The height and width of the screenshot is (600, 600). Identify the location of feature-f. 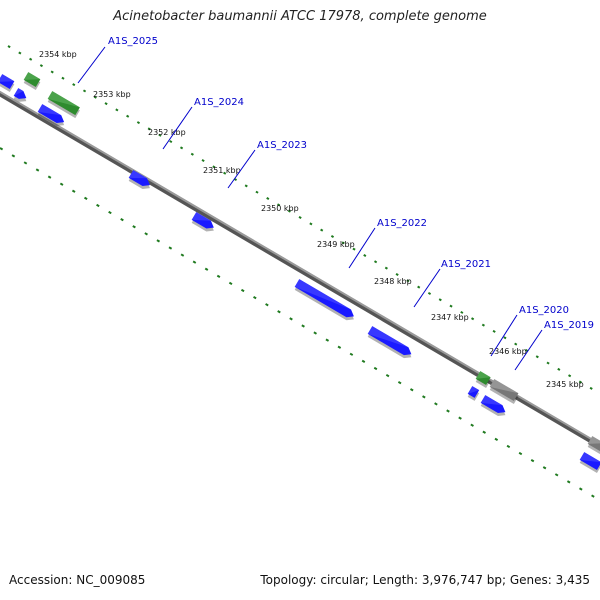
(139, 179).